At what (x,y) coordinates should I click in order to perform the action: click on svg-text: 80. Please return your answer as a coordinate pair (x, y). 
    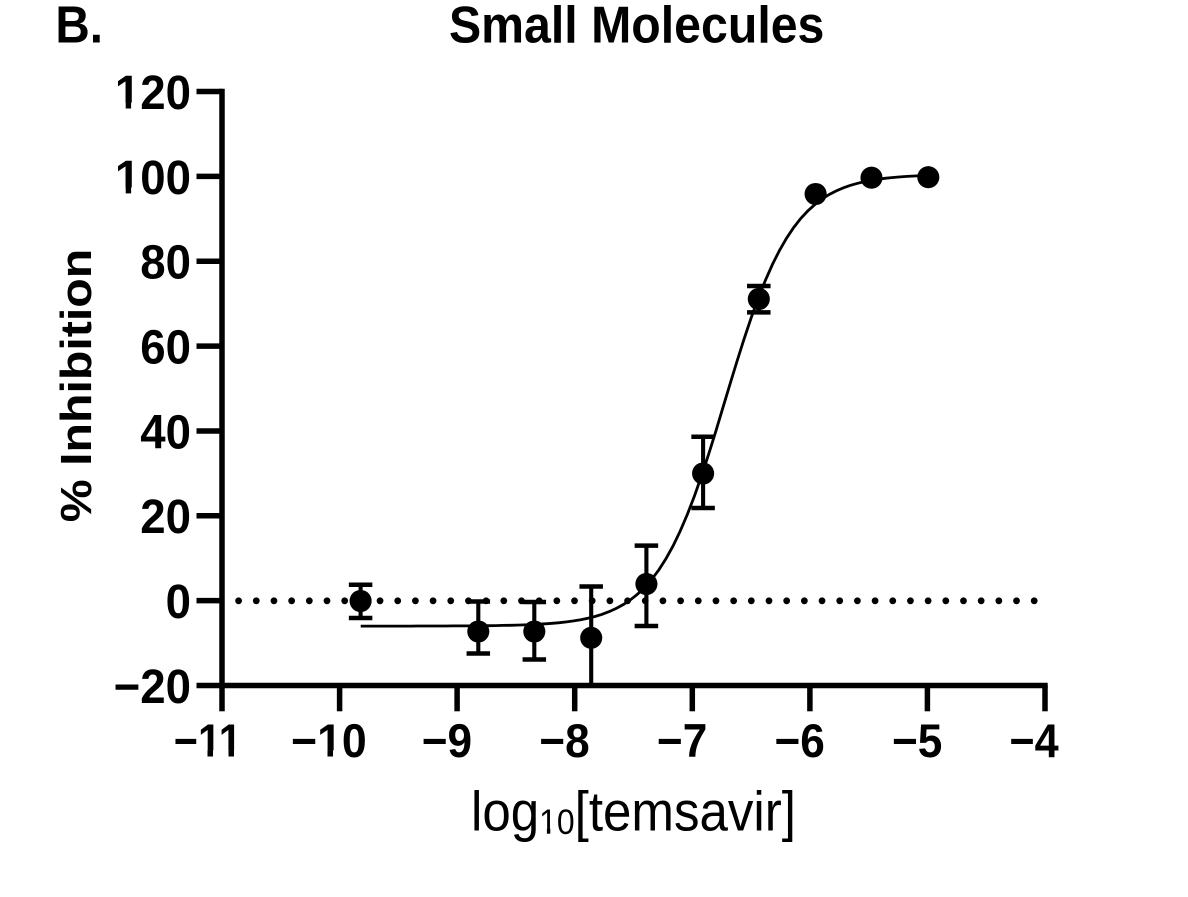
    Looking at the image, I should click on (165, 262).